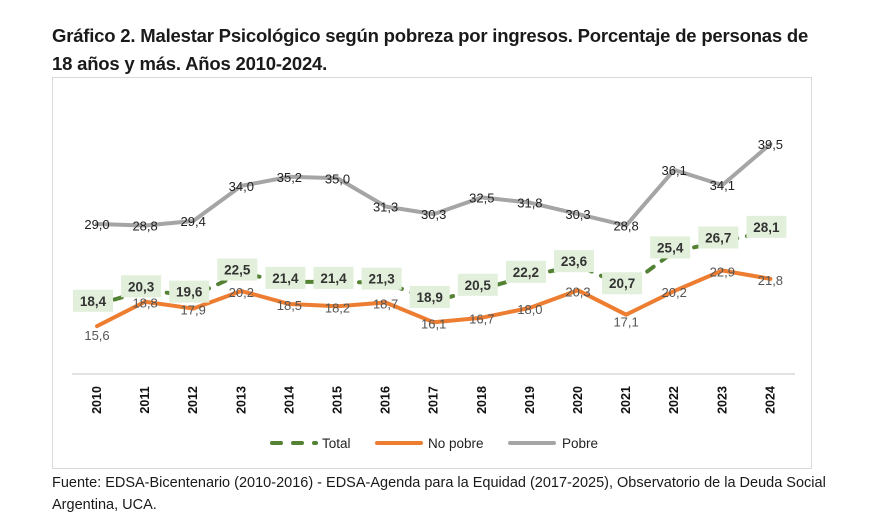  What do you see at coordinates (529, 309) in the screenshot?
I see `data-label-no-pobre: 18,0` at bounding box center [529, 309].